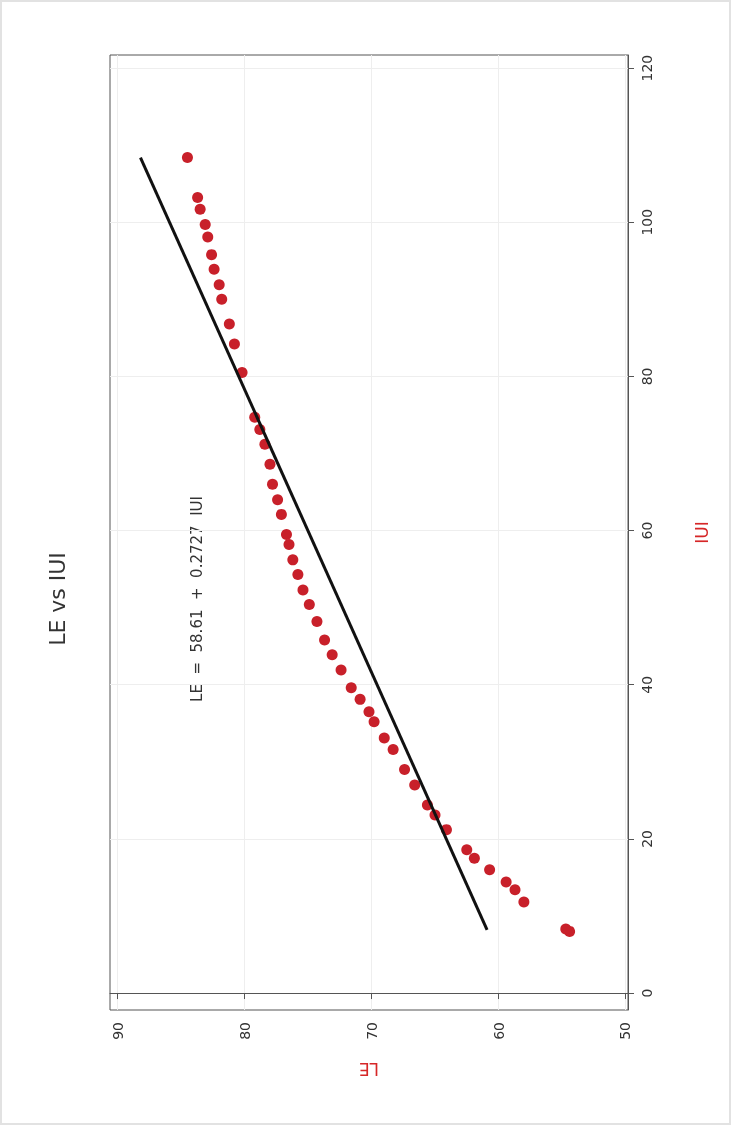  Describe the element at coordinates (647, 376) in the screenshot. I see `y-tick-label: 80` at that location.